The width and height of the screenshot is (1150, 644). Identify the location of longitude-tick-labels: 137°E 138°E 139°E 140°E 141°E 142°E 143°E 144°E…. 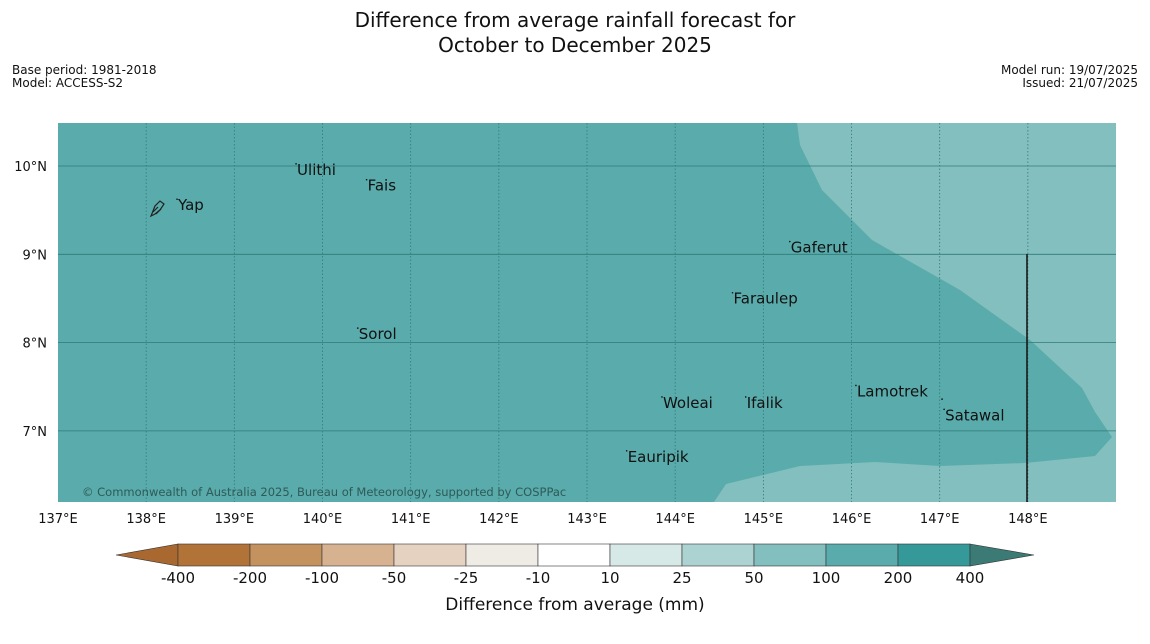
(542, 519).